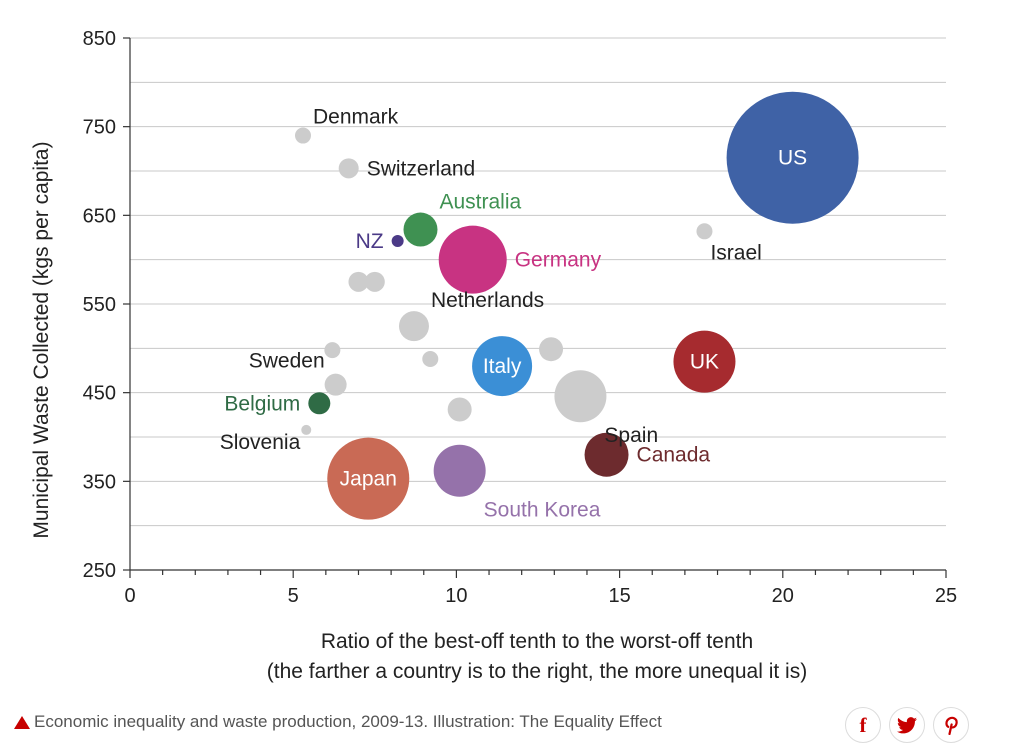 The image size is (1024, 754). What do you see at coordinates (99, 216) in the screenshot?
I see `y-tick-label: 650` at bounding box center [99, 216].